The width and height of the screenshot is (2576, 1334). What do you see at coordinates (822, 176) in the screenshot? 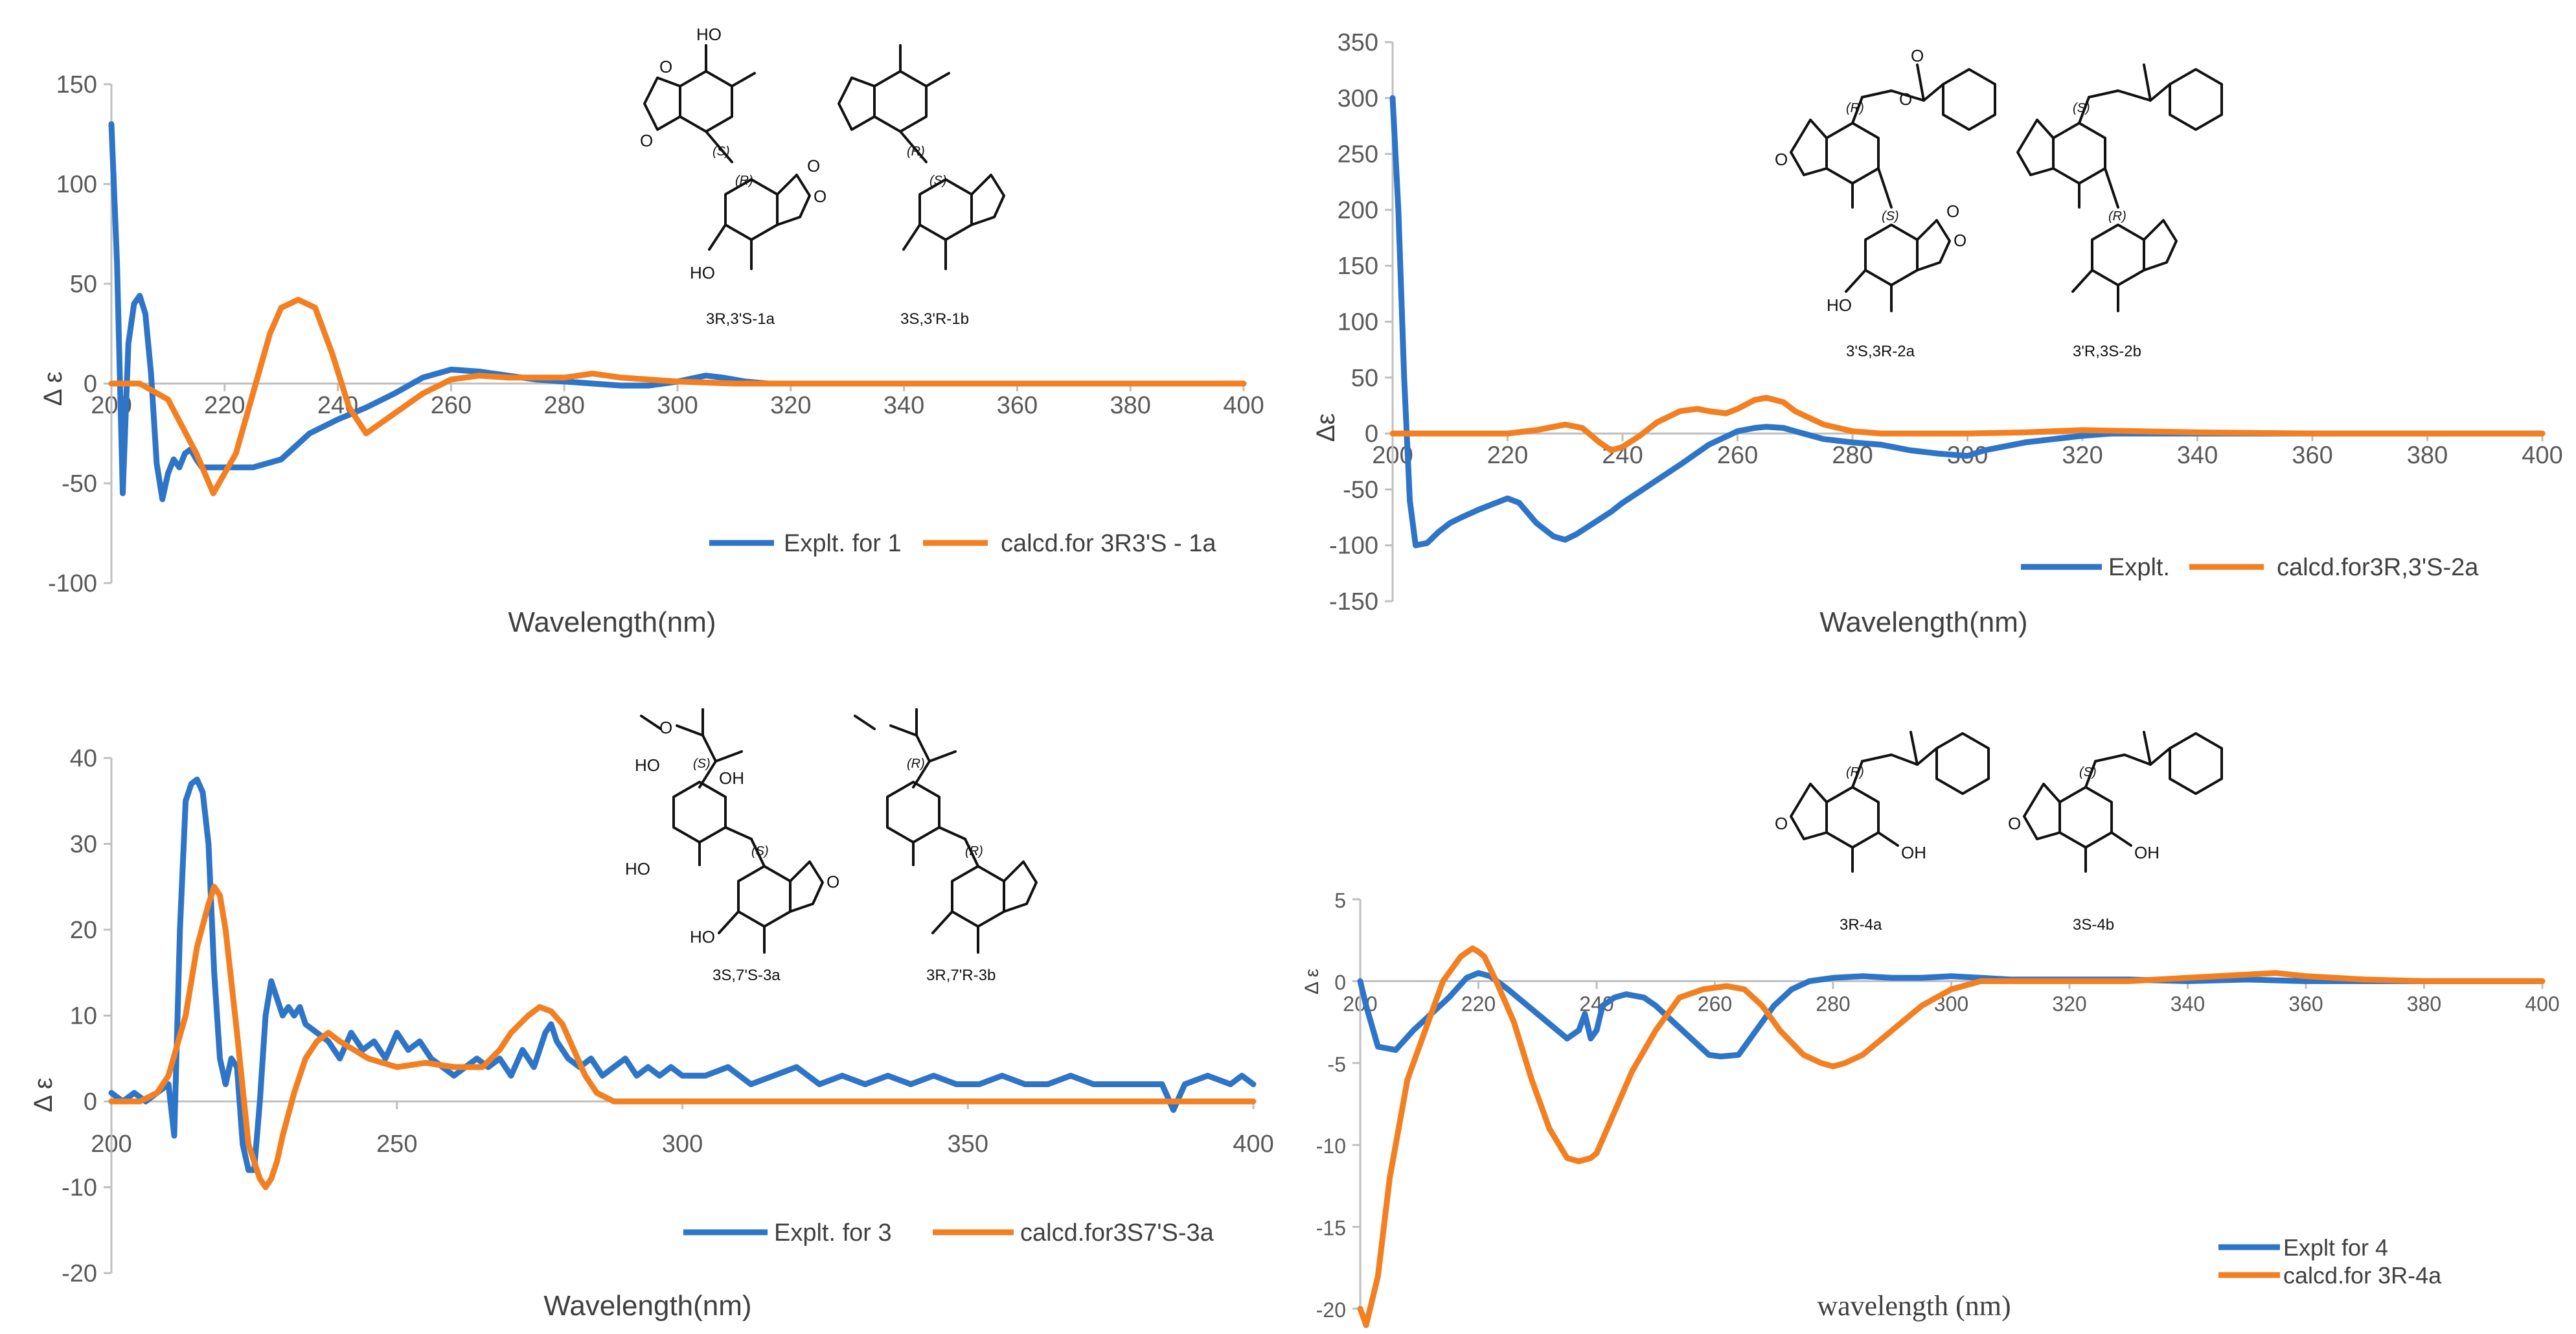
I see `structure-drawings: HO O O HO O O (S) (R) 3R,3'S-1a` at bounding box center [822, 176].